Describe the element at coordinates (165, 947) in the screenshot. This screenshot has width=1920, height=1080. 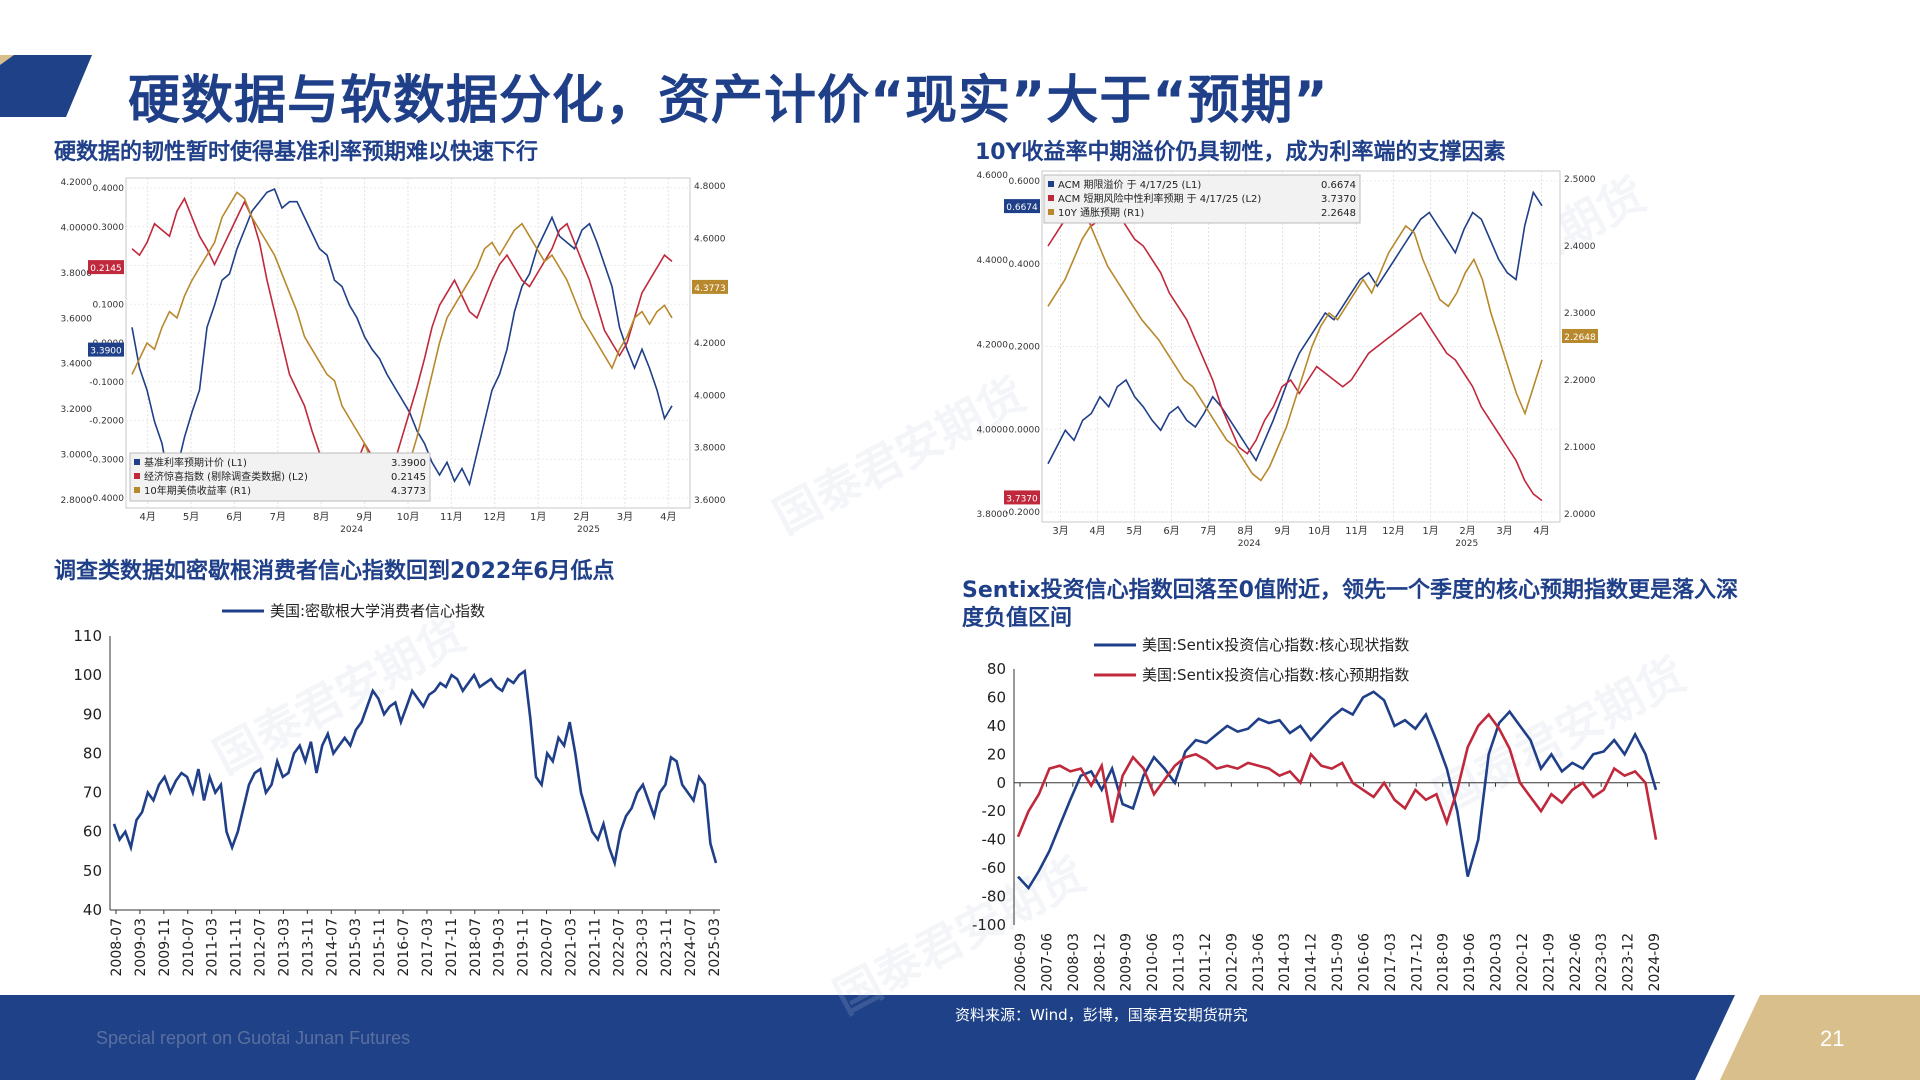
I see `x-tick-label: 2009-11` at that location.